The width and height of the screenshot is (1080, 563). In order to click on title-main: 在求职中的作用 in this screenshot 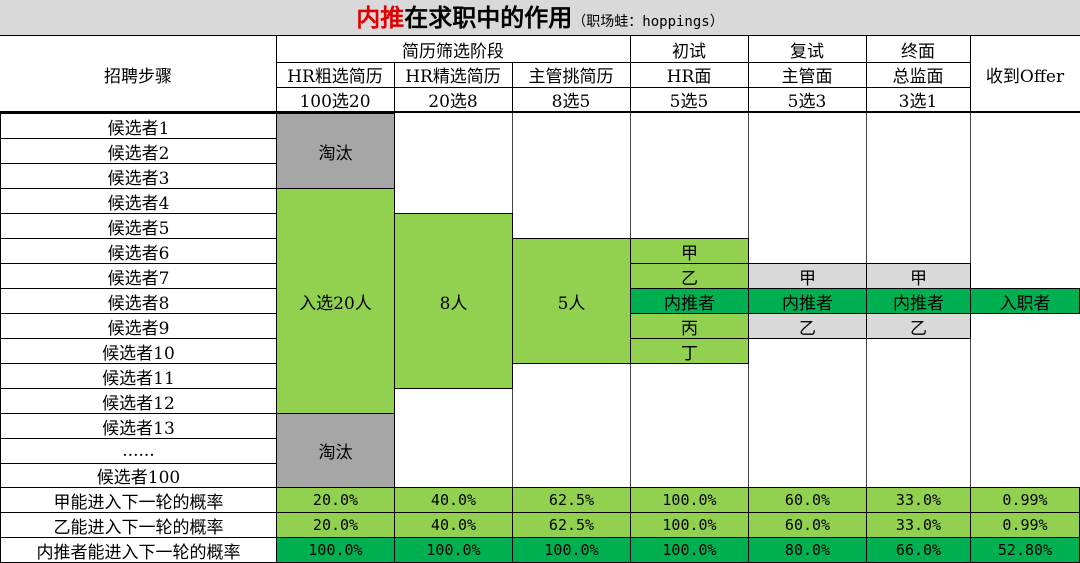, I will do `click(488, 17)`.